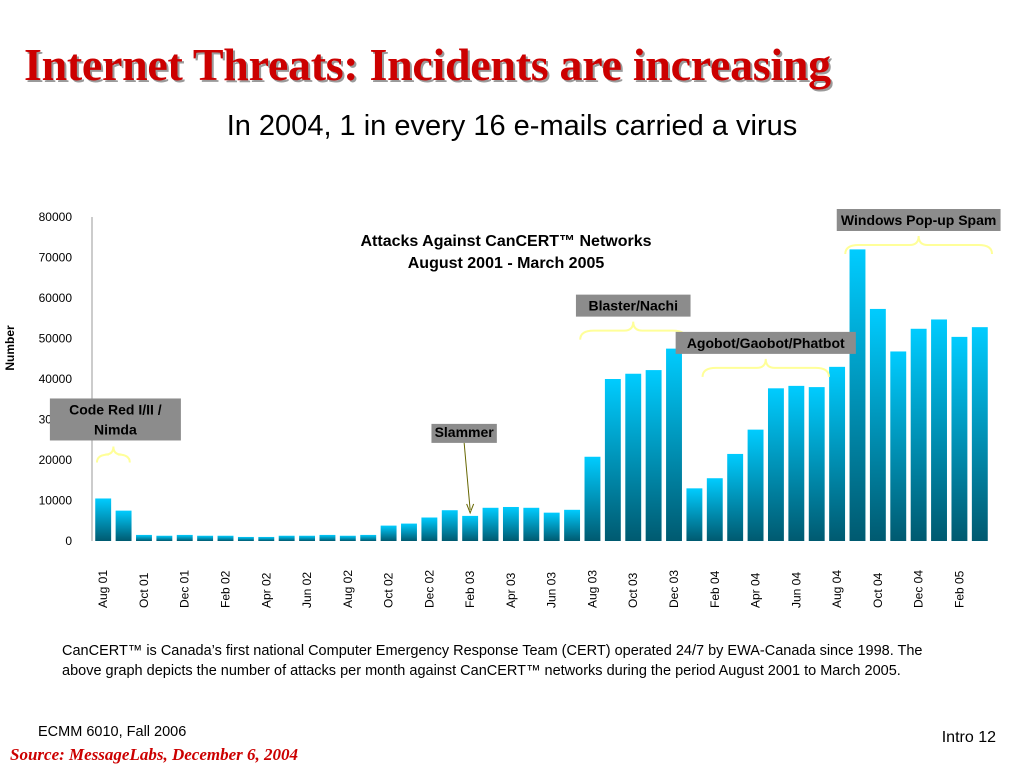 This screenshot has width=1024, height=768. I want to click on x-tick-label: Dec 02, so click(429, 589).